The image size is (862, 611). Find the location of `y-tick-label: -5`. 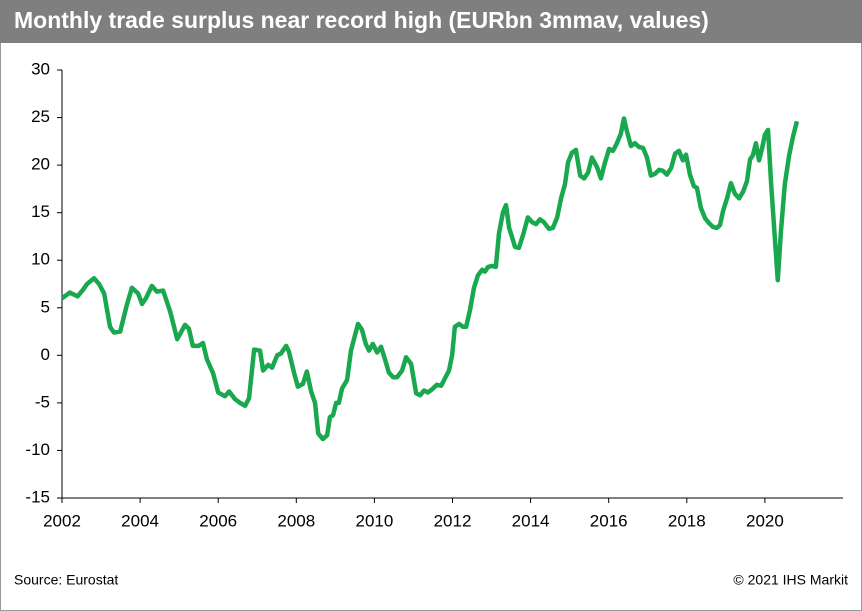

y-tick-label: -5 is located at coordinates (42, 401).